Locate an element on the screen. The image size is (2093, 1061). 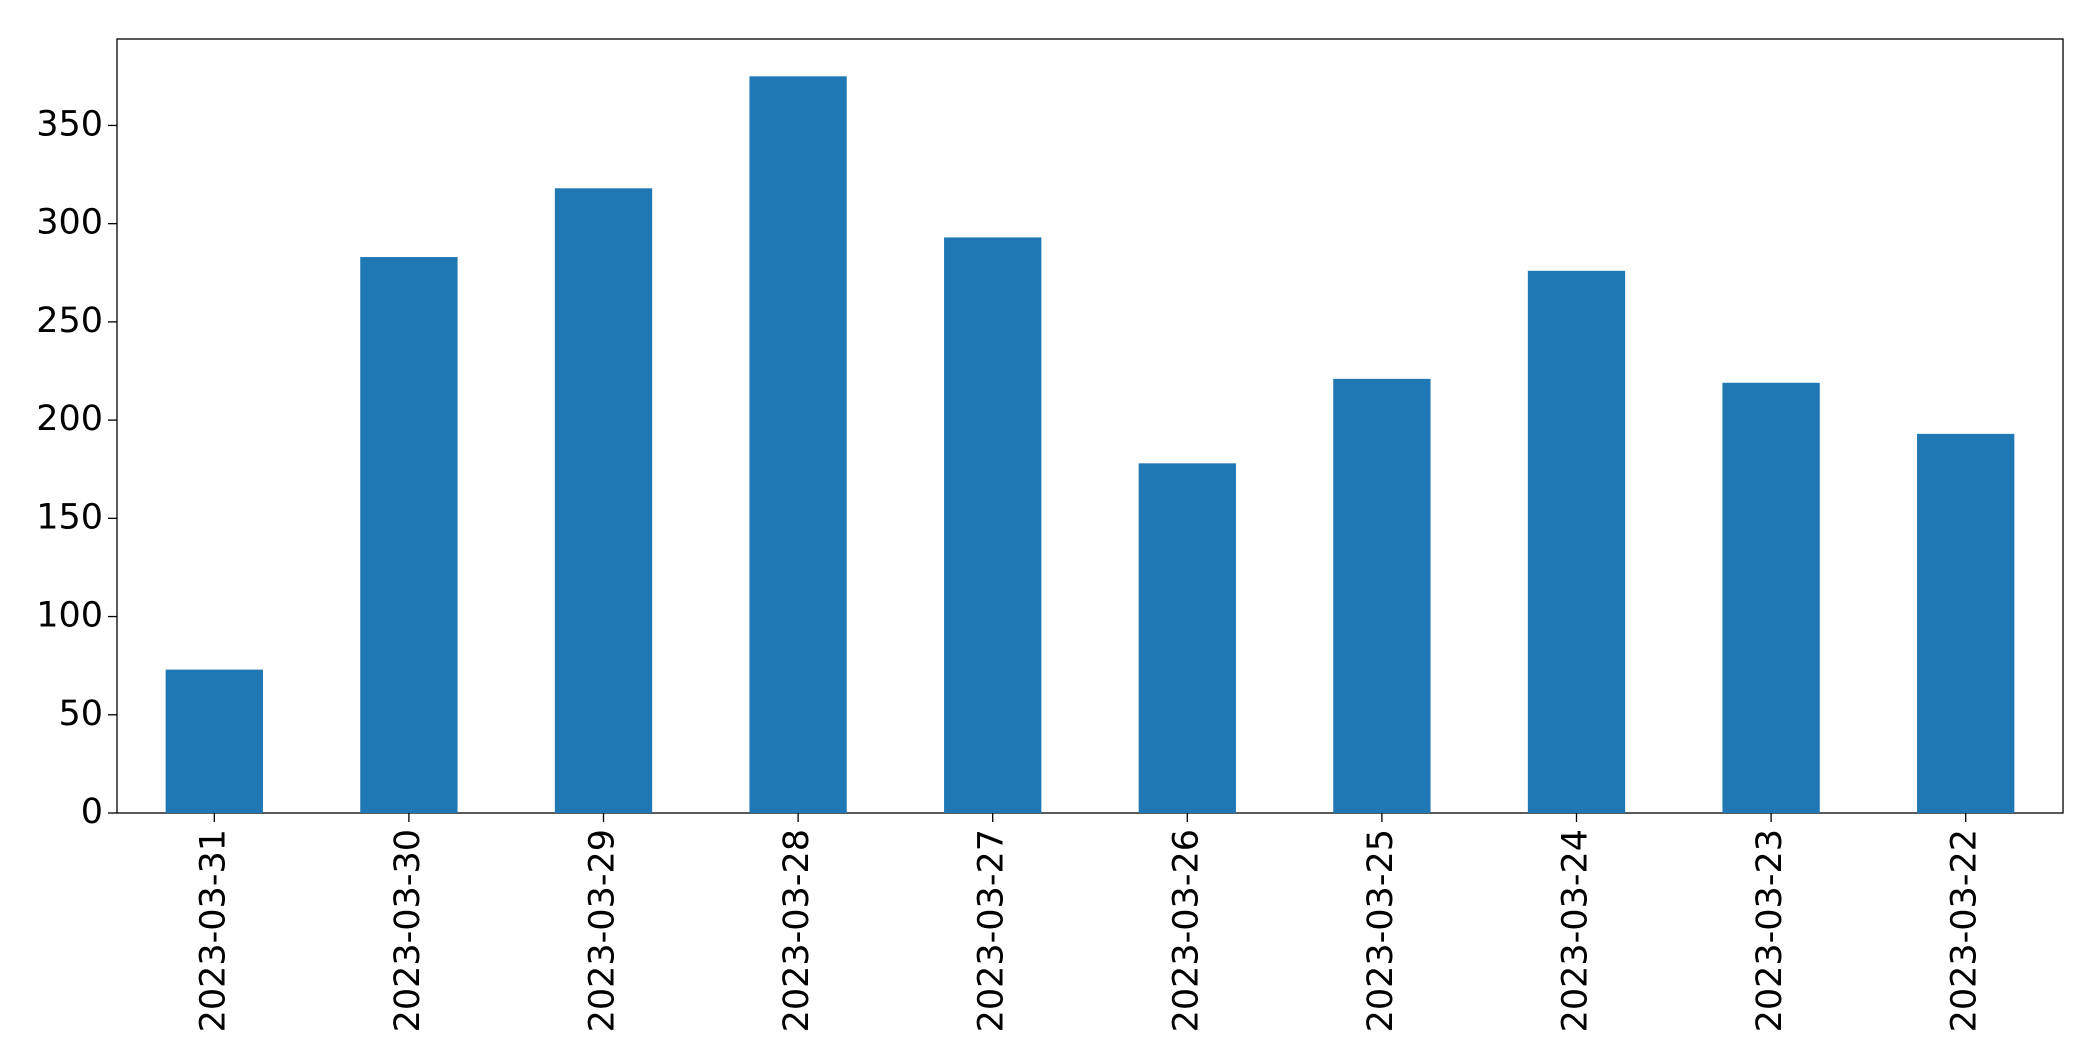
x-tick-label: 2023-03-29 is located at coordinates (603, 930).